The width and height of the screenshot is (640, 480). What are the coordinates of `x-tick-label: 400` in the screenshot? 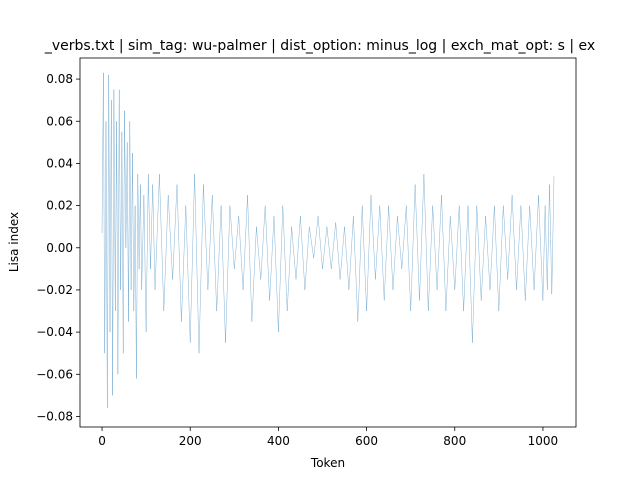 It's located at (278, 441).